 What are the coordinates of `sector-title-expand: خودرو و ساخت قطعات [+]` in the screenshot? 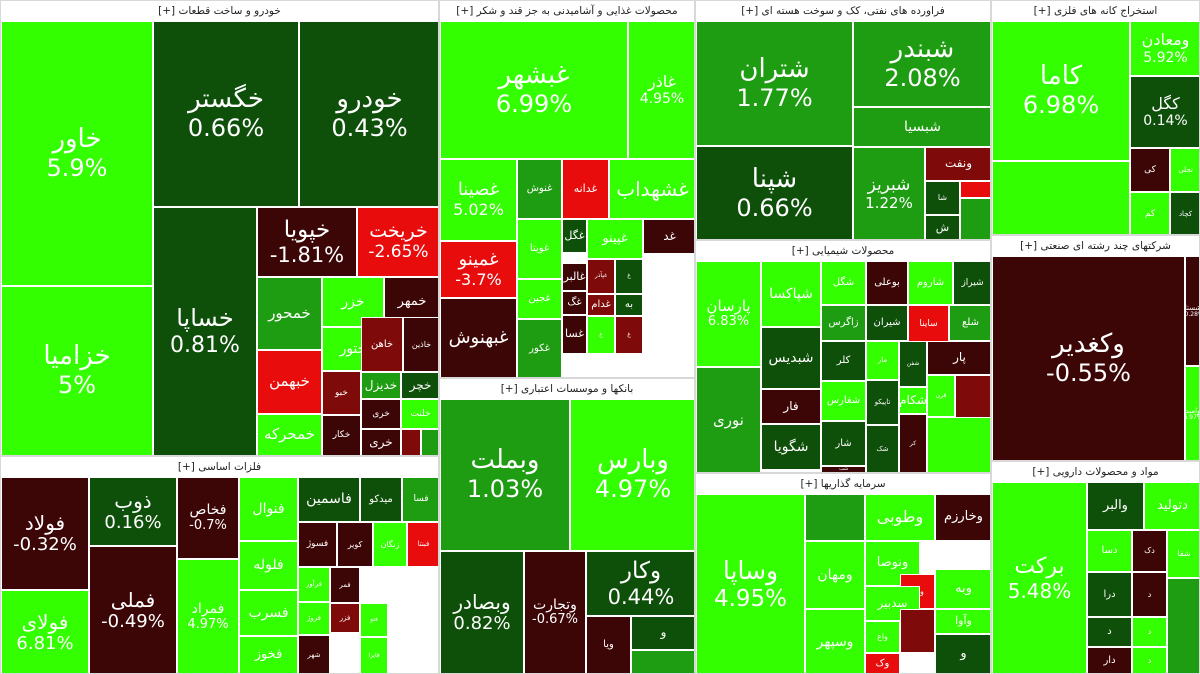 It's located at (219, 11).